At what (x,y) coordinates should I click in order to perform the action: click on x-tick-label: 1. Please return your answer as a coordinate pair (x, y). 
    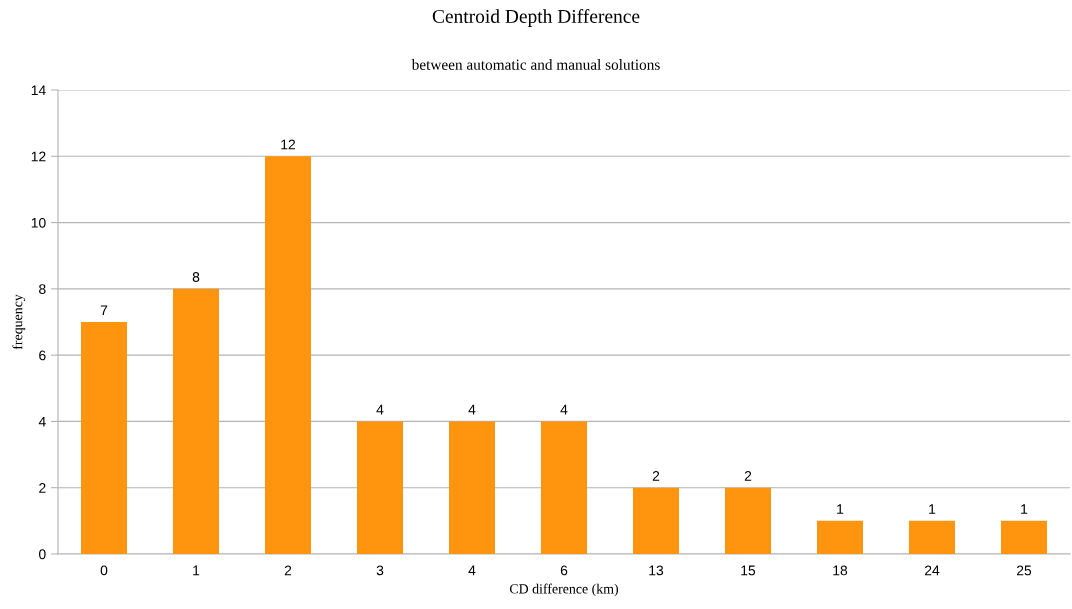
    Looking at the image, I should click on (196, 570).